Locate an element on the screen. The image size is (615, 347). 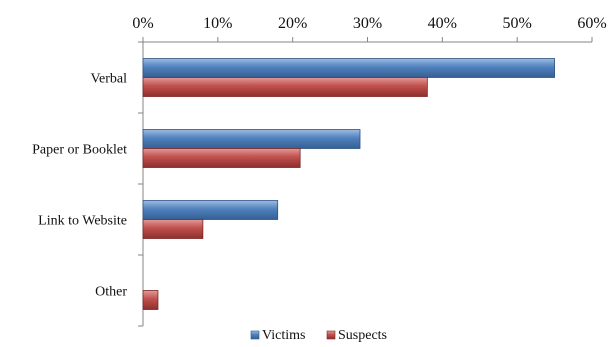
bar-suspects-verbal is located at coordinates (285, 87).